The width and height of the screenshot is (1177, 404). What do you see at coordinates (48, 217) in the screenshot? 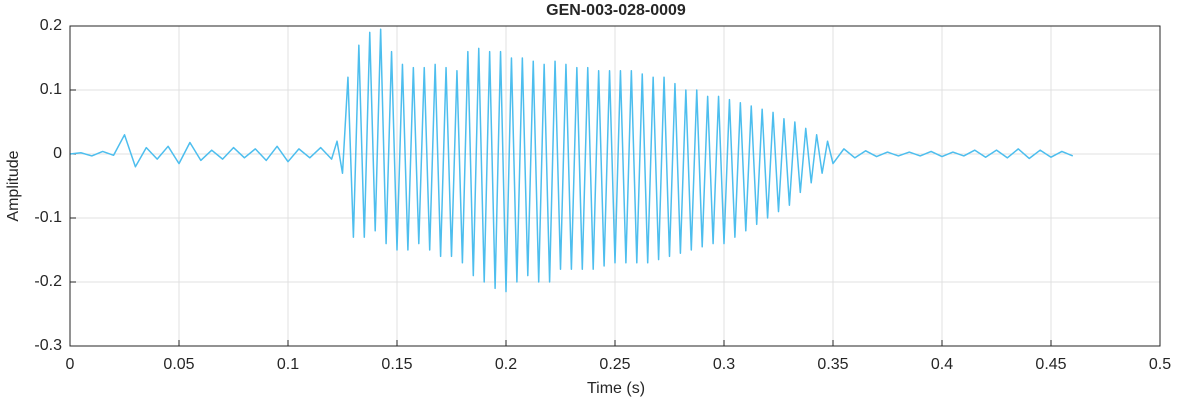
I see `y-tick-label: -0.1` at bounding box center [48, 217].